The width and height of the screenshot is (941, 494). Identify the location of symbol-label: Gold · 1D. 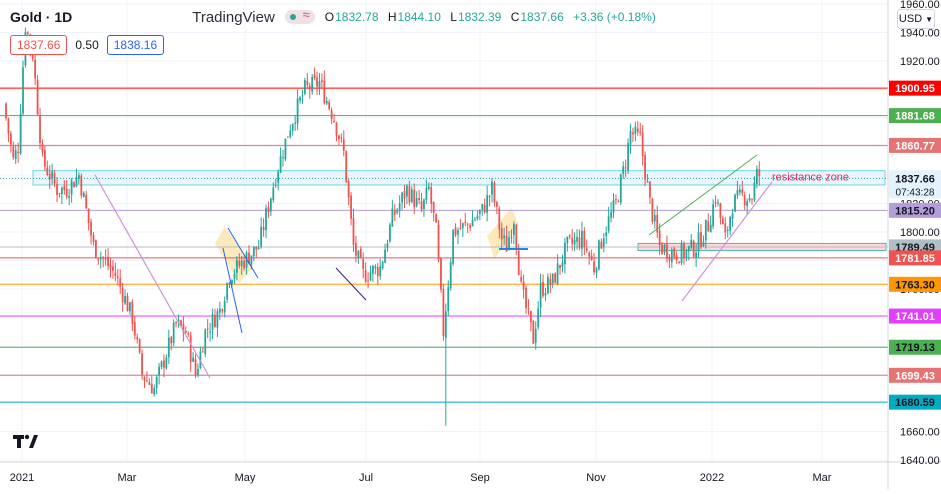
(41, 17).